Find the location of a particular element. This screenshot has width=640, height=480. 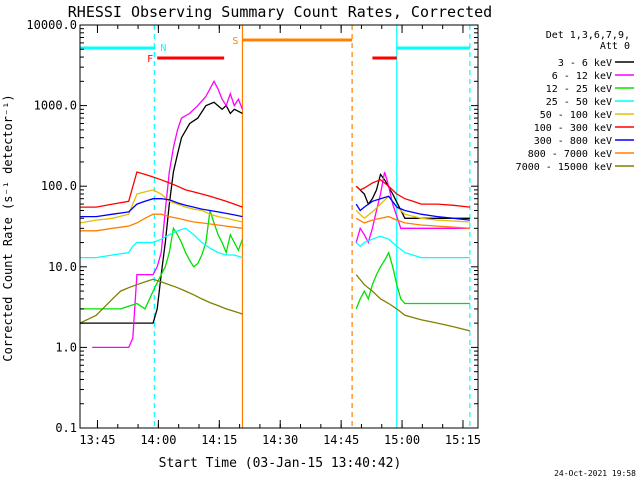

night-marker-label: N is located at coordinates (163, 48).